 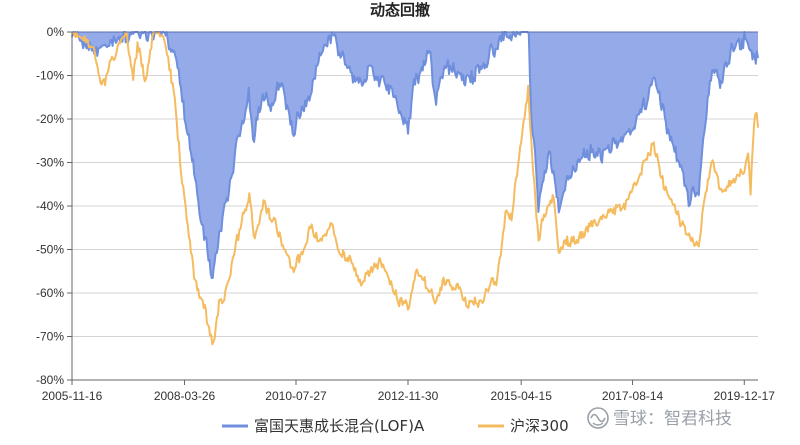 I want to click on y-tick-label: -50%, so click(x=50, y=250).